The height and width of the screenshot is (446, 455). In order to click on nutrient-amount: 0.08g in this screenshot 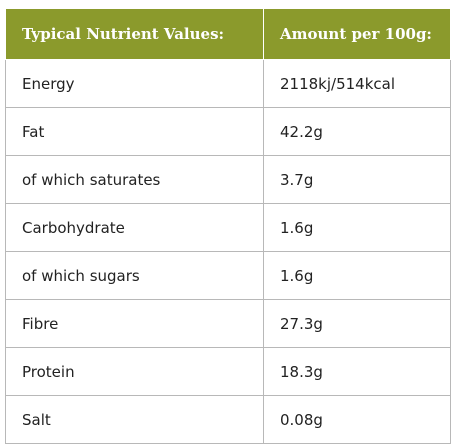, I will do `click(357, 419)`.